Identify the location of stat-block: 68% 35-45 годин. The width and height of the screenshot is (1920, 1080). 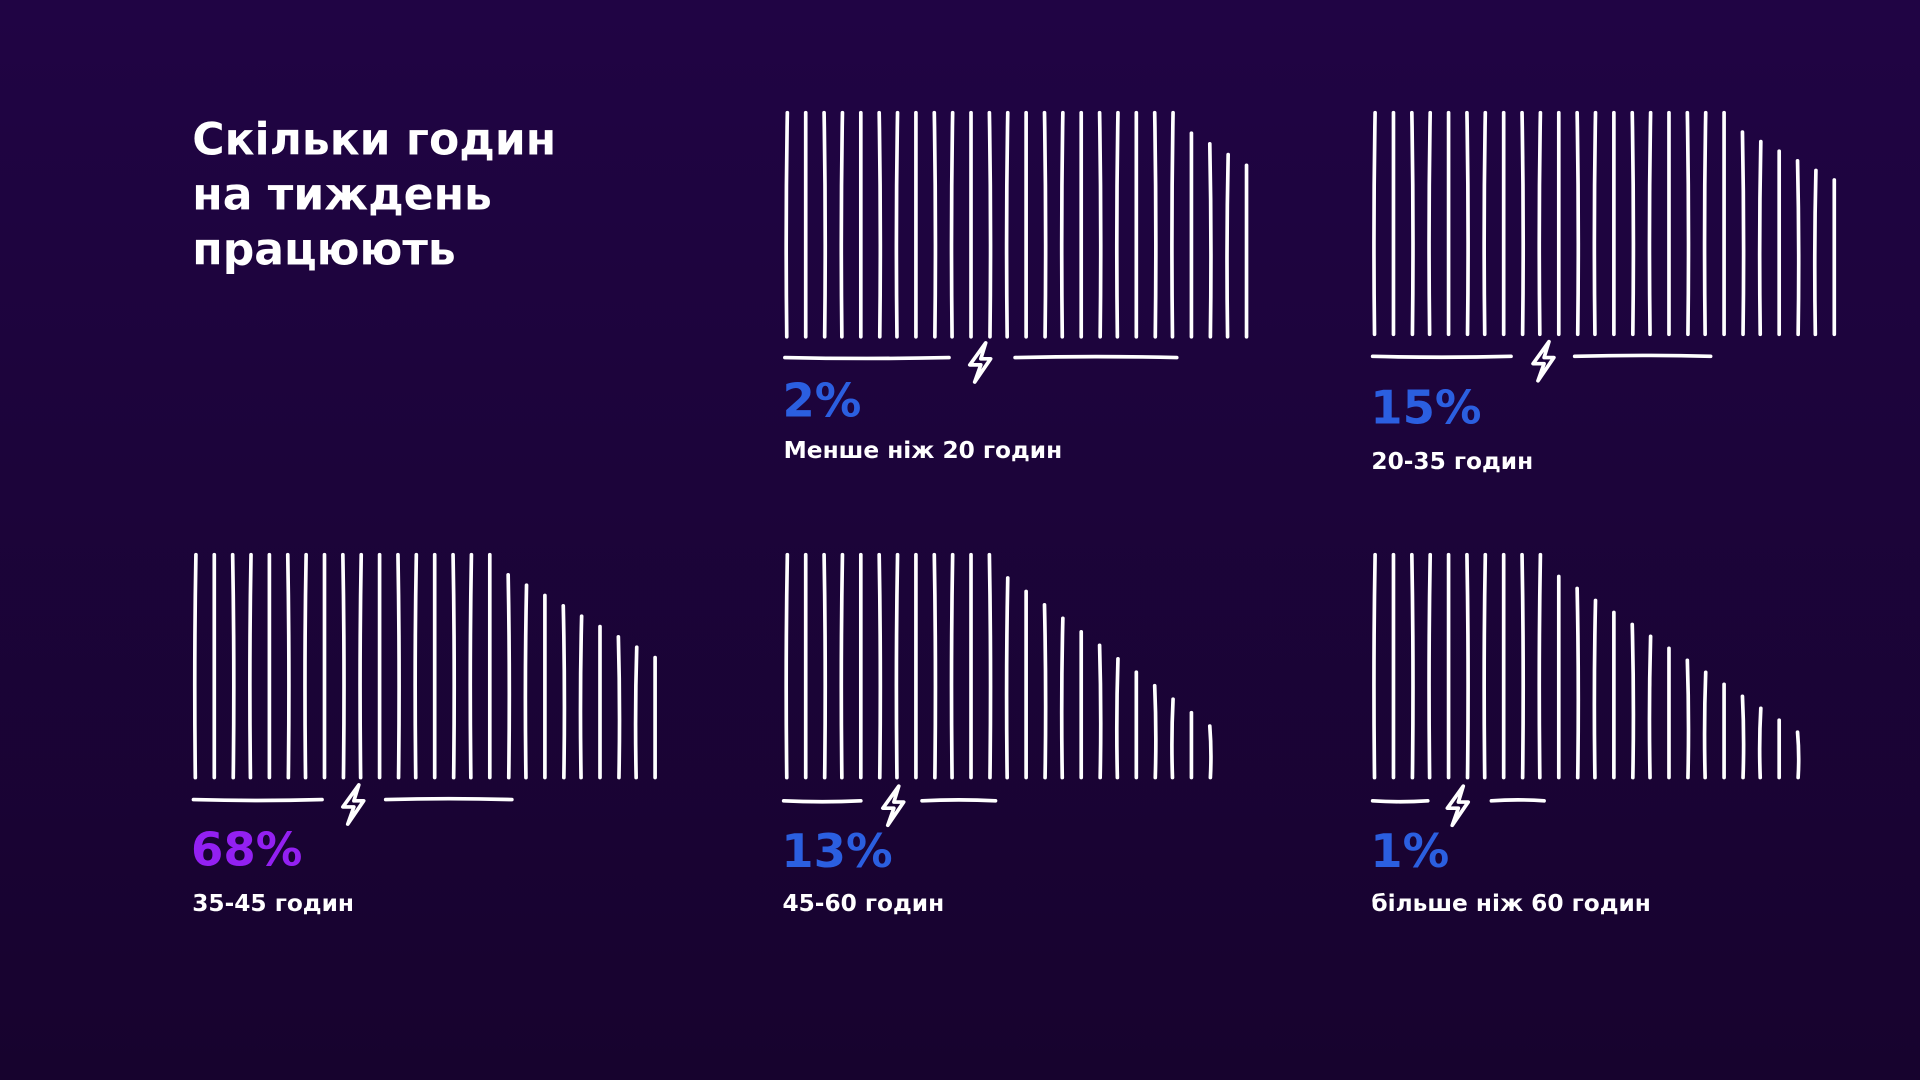
(424, 734).